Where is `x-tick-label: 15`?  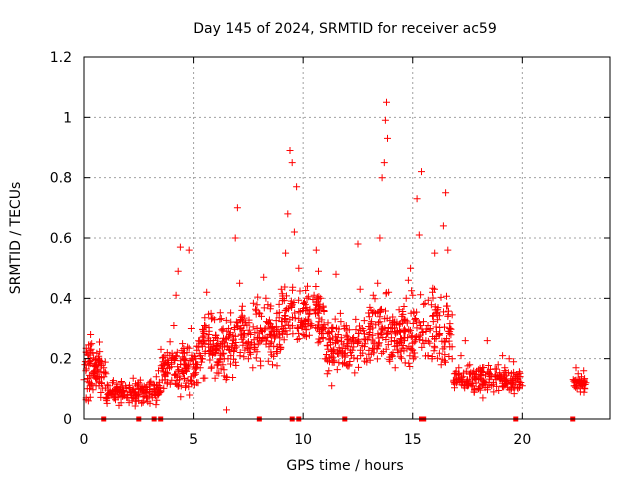
x-tick-label: 15 is located at coordinates (413, 440).